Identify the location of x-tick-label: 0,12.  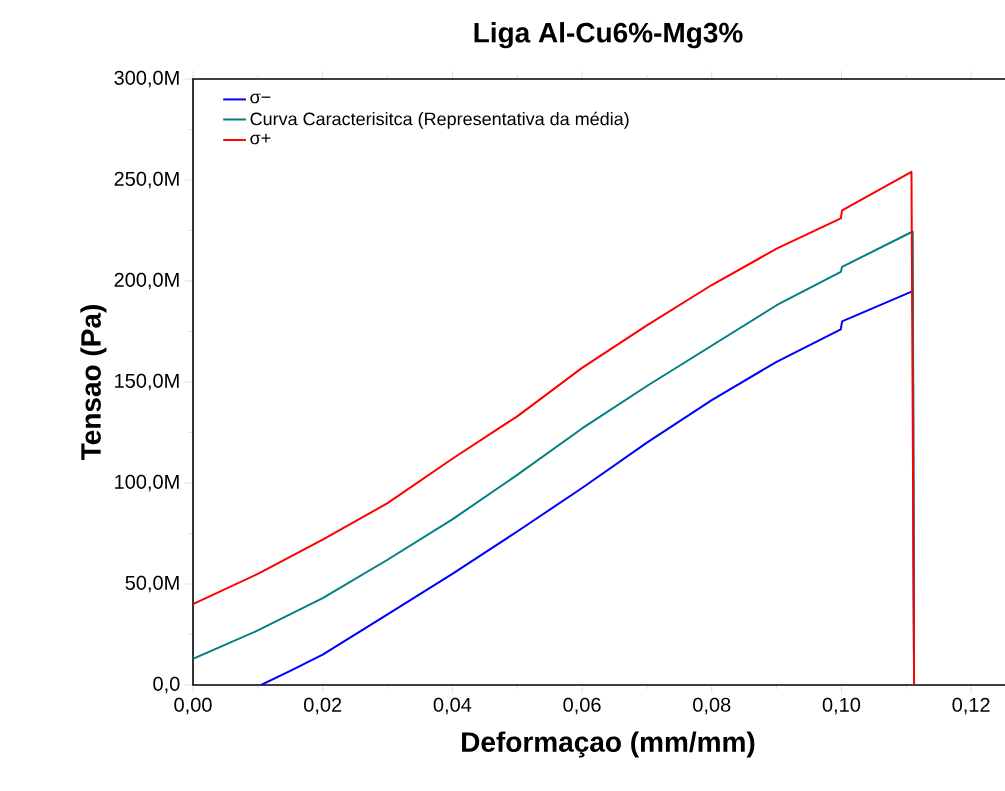
(971, 706).